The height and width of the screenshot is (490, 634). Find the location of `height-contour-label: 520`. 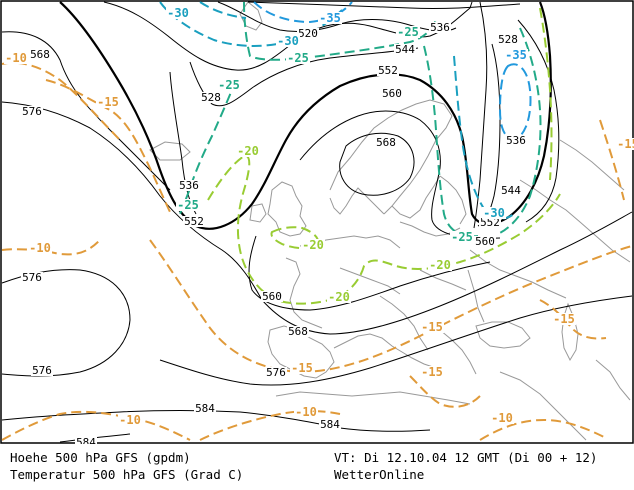

height-contour-label: 520 is located at coordinates (308, 33).